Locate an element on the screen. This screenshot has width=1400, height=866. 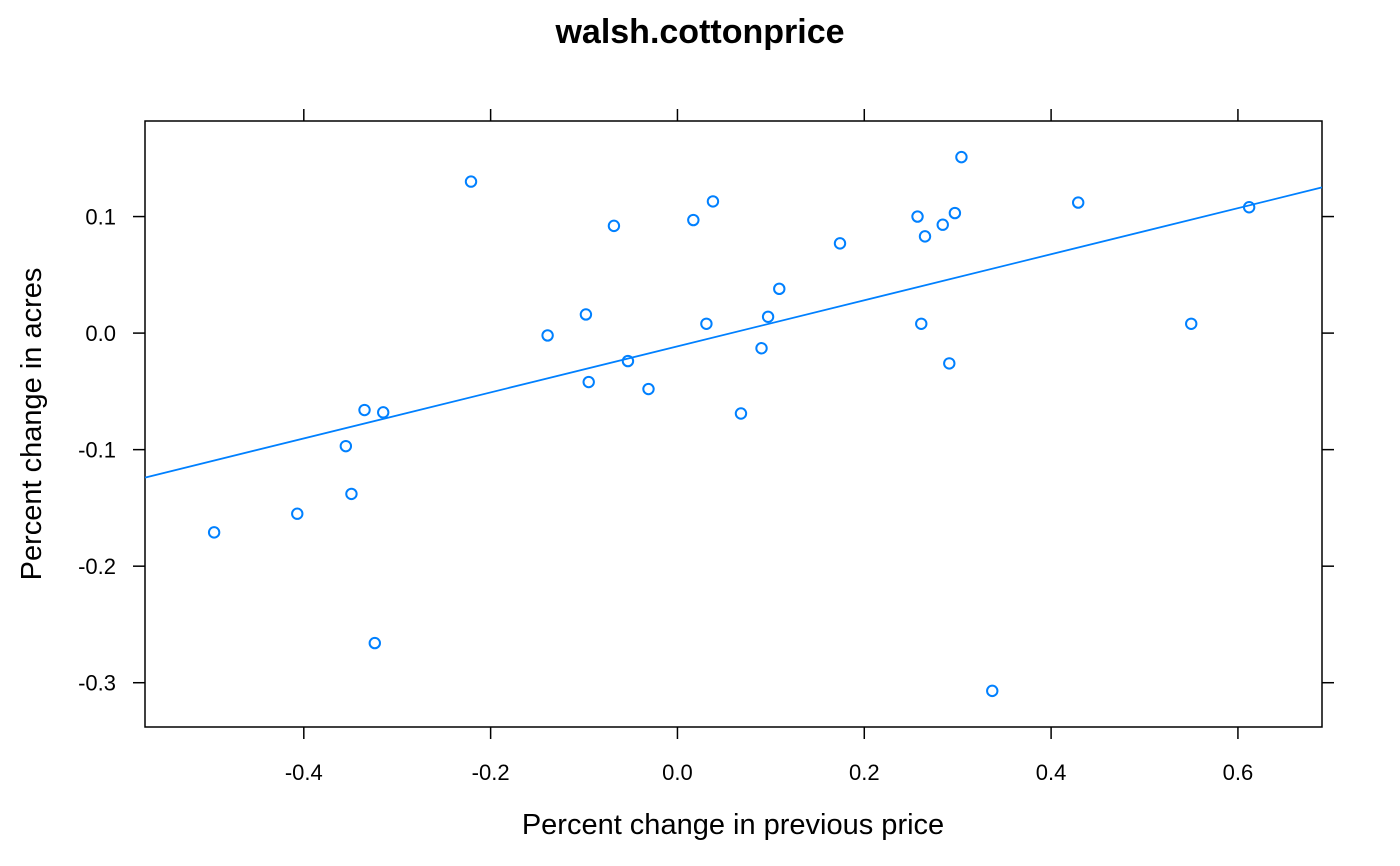
y-tick-label: -0.3 is located at coordinates (97, 683).